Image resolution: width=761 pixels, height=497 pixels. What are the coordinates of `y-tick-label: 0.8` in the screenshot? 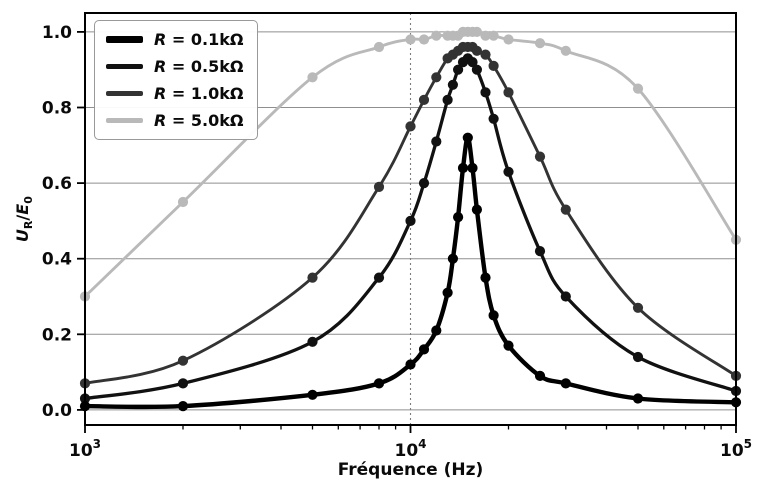 It's located at (57, 109).